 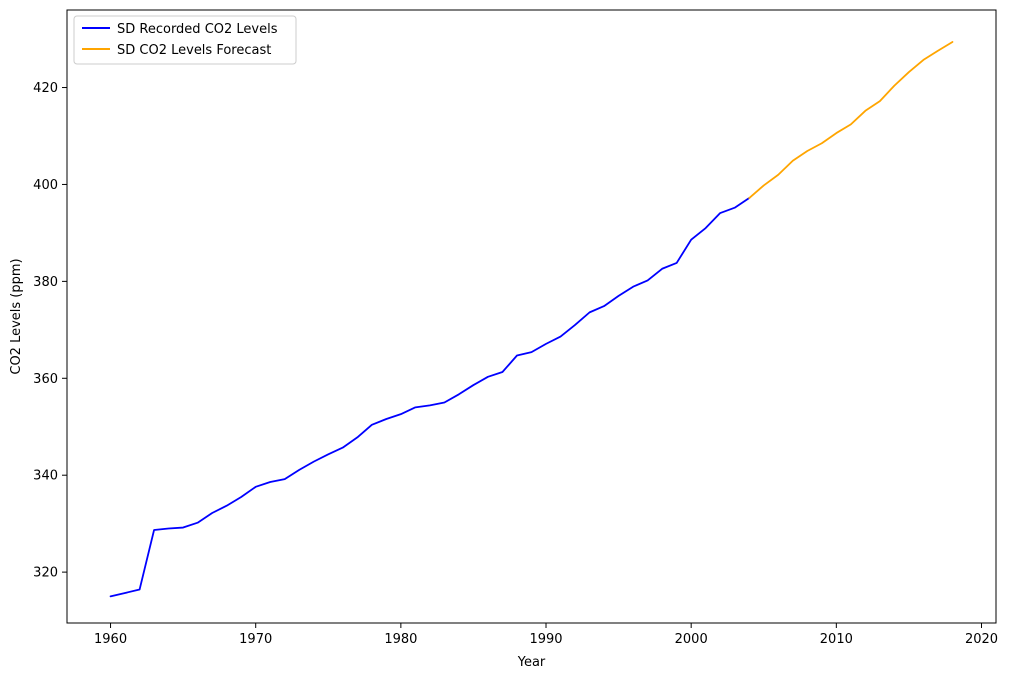 What do you see at coordinates (16, 316) in the screenshot?
I see `y-axis-label: CO2 Levels (ppm)` at bounding box center [16, 316].